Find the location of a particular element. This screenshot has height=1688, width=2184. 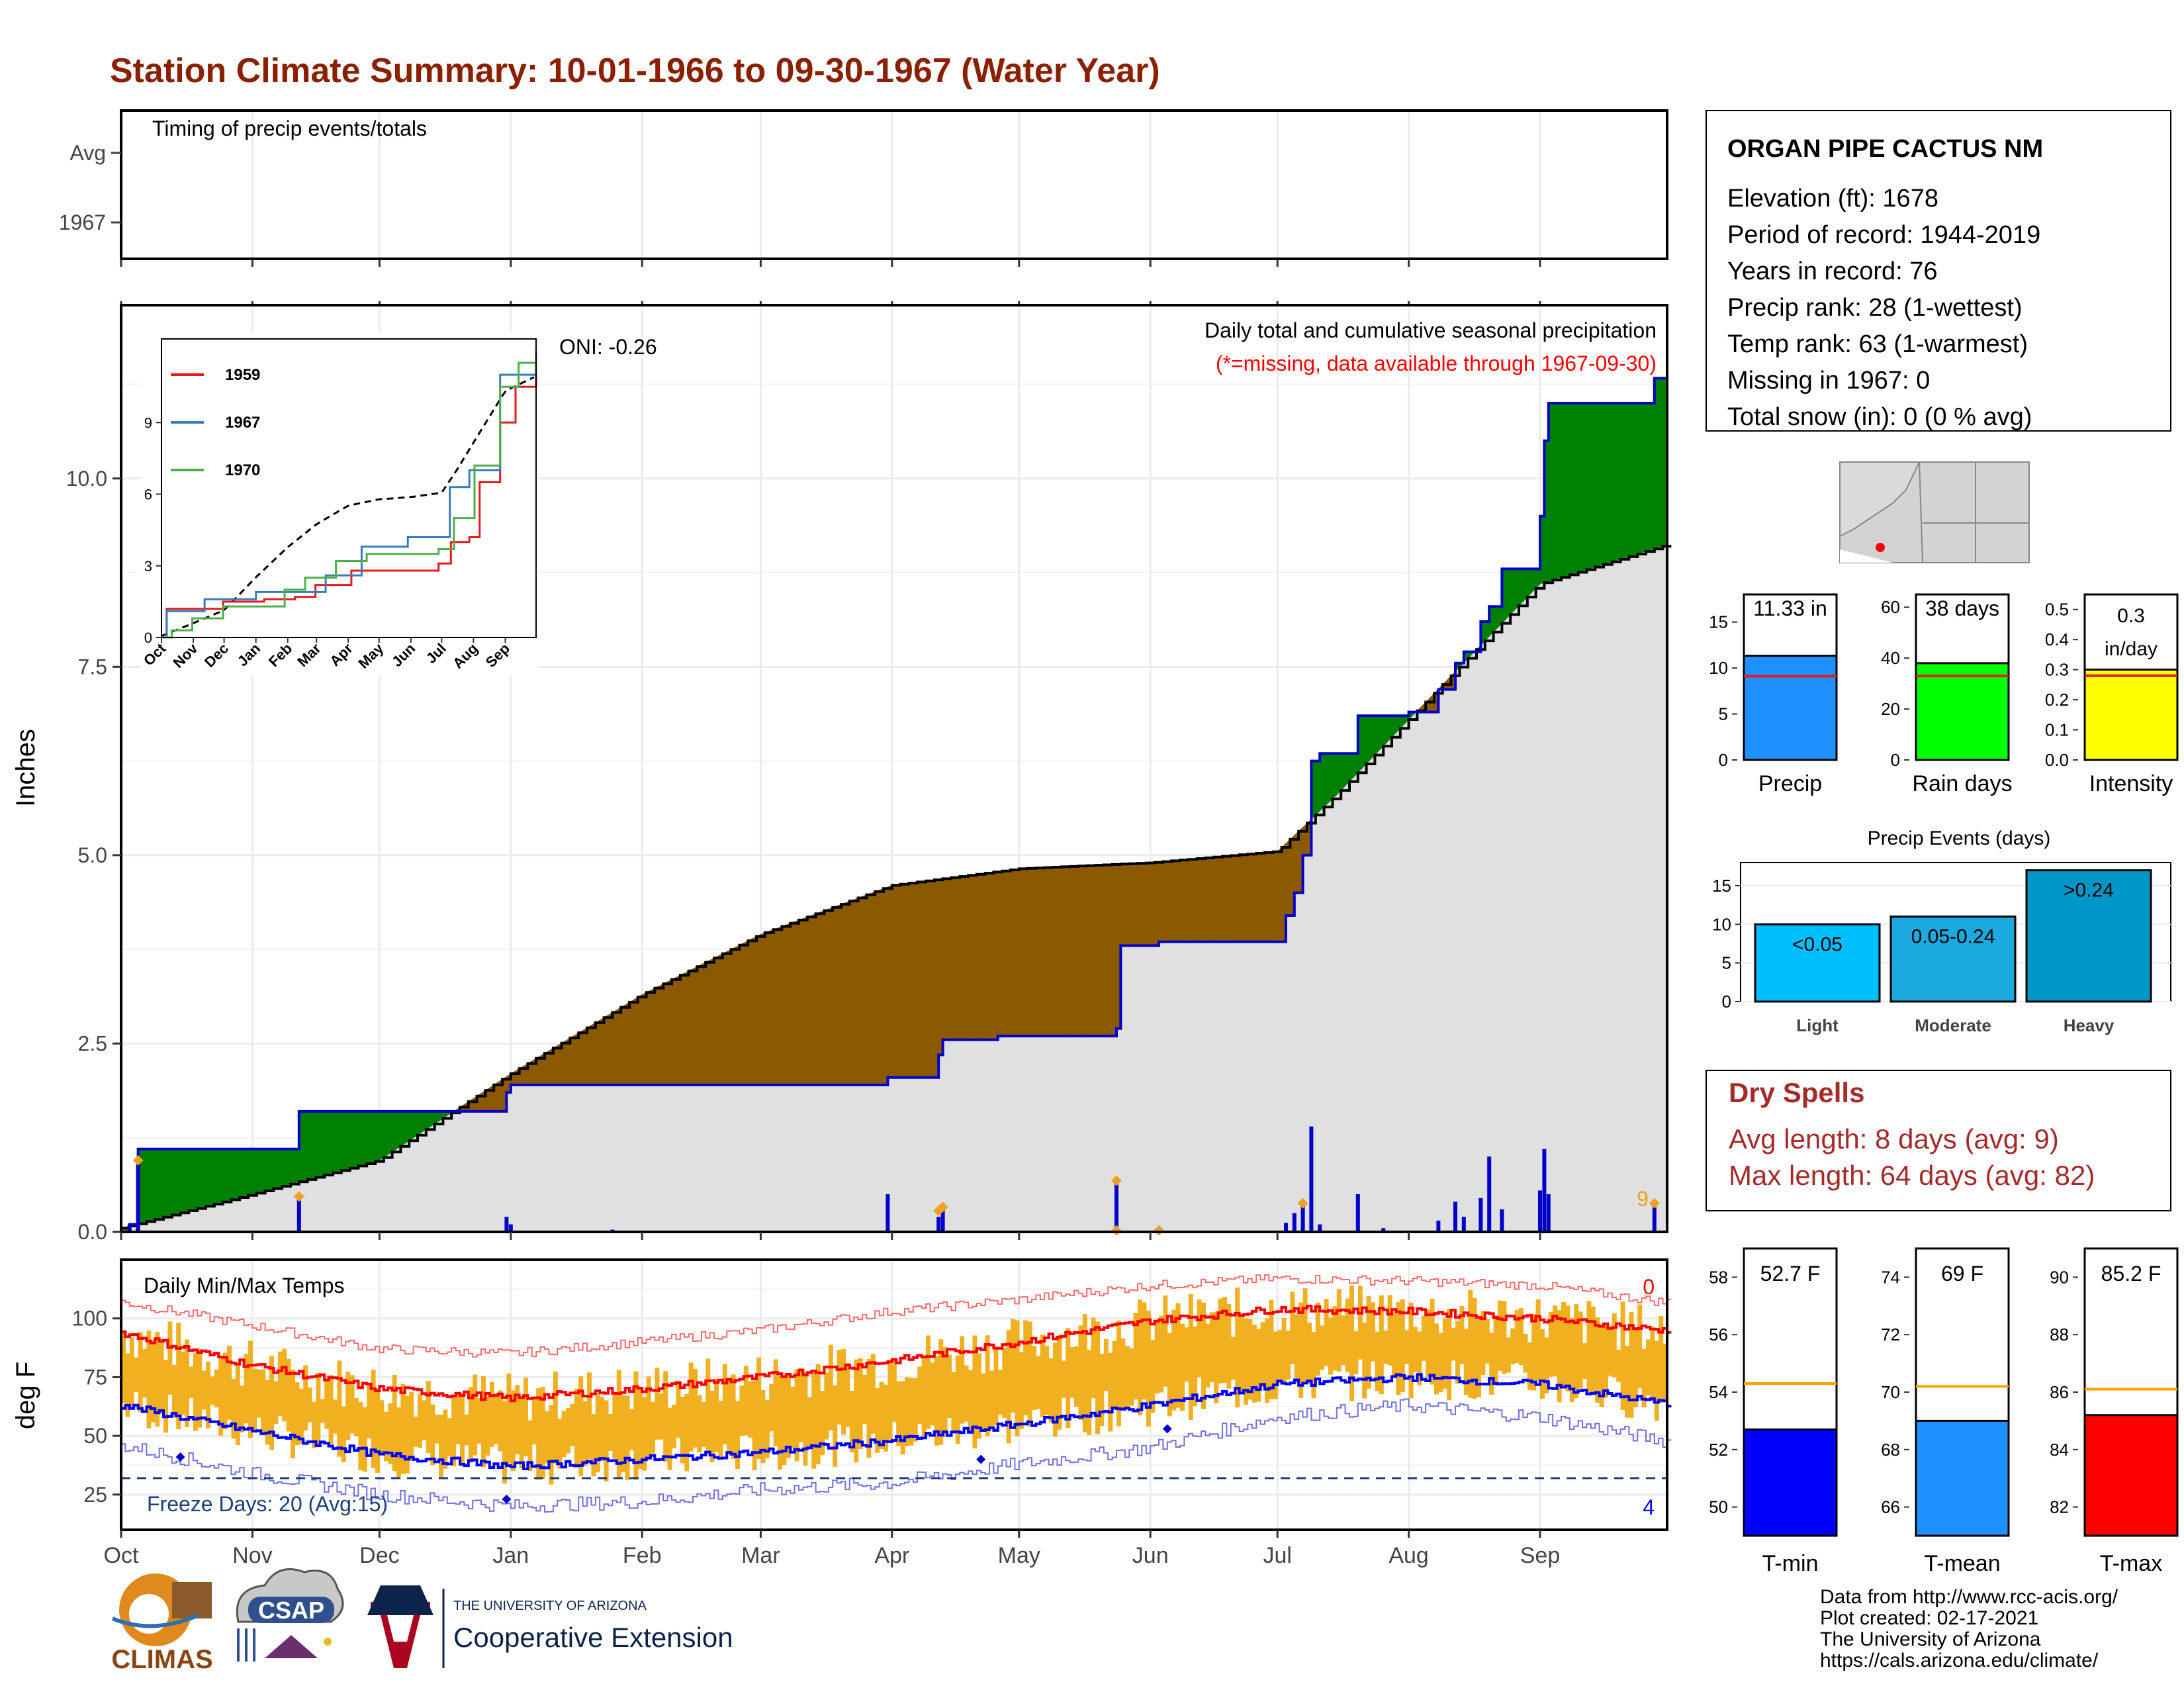

temp-y-label: deg F is located at coordinates (26, 1395).